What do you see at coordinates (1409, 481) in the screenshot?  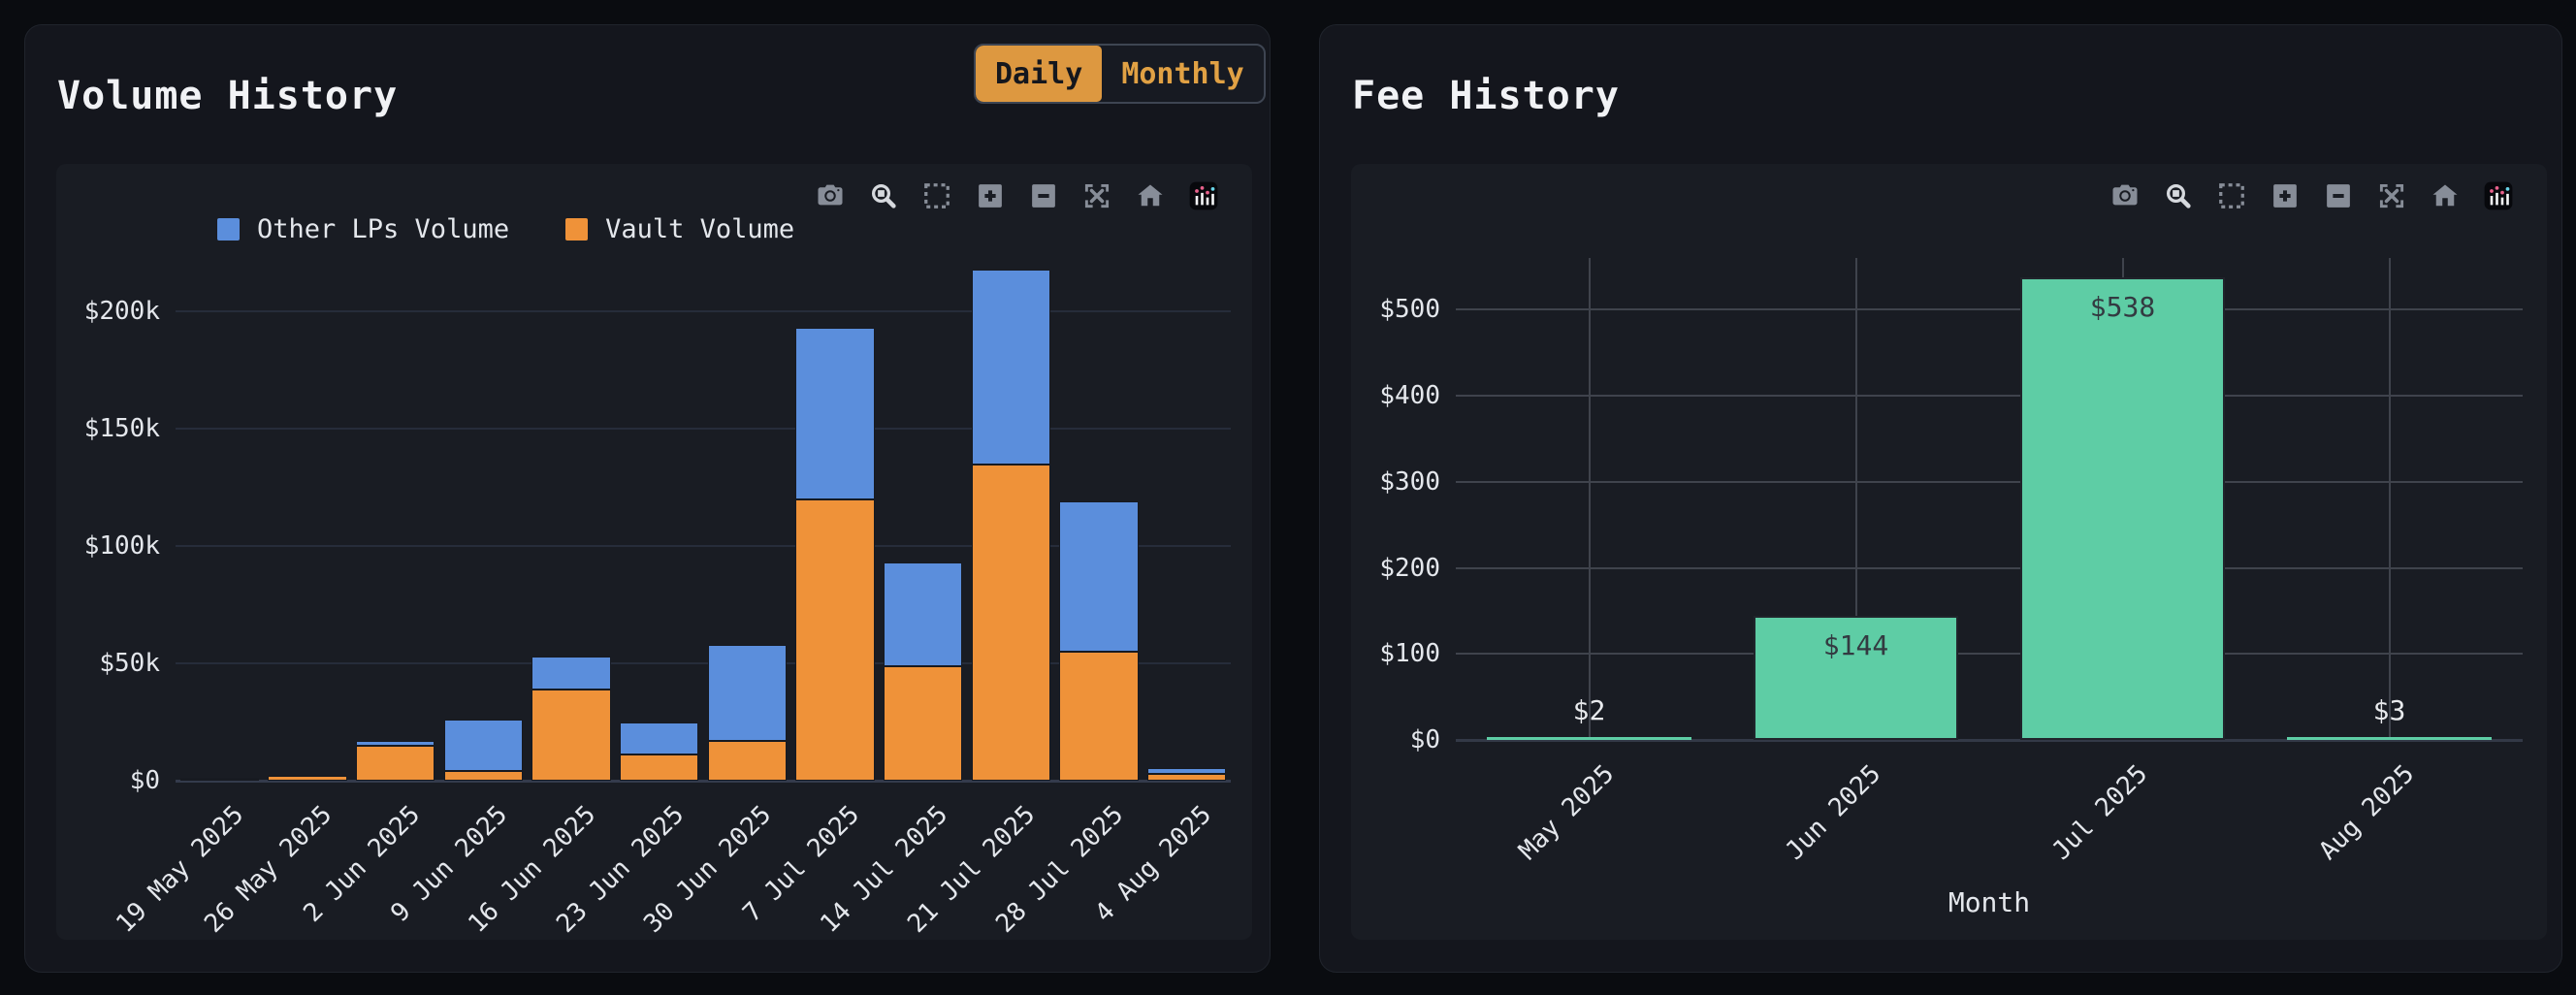 I see `y-tick-label: $300` at bounding box center [1409, 481].